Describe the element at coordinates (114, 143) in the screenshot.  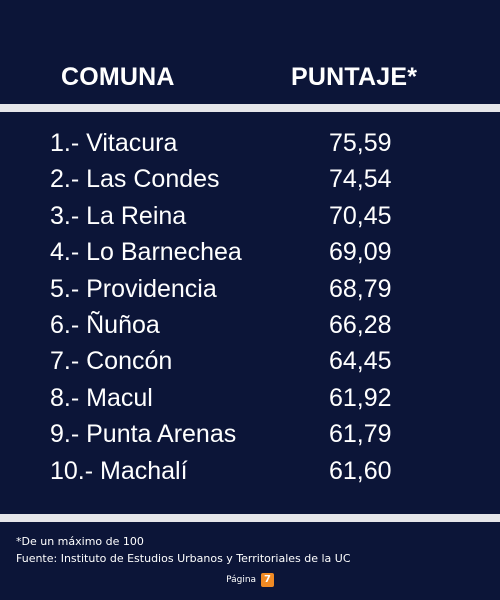
I see `comuna-name: 1.- Vitacura` at that location.